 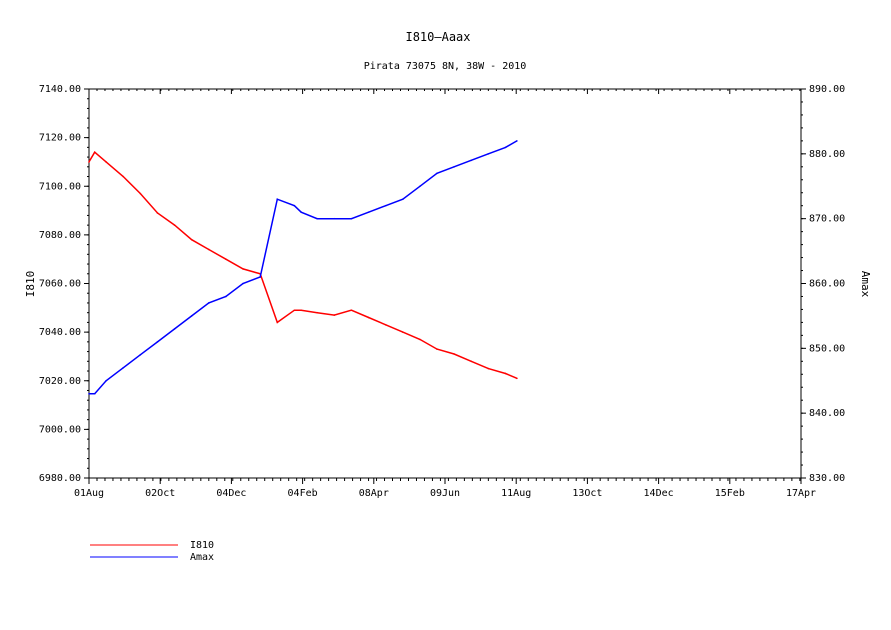 What do you see at coordinates (60, 89) in the screenshot?
I see `left-tick-label: 7140.00` at bounding box center [60, 89].